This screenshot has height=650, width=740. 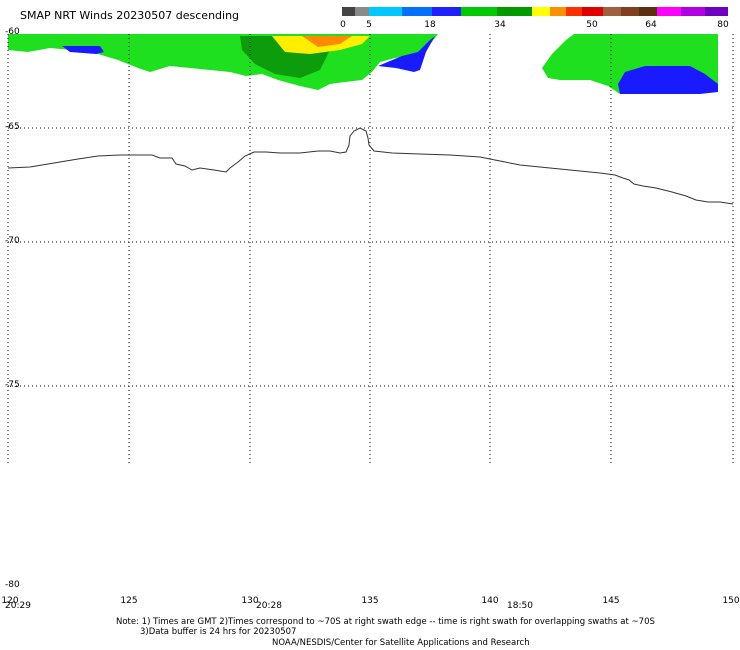 What do you see at coordinates (12, 585) in the screenshot?
I see `lat-label: -80` at bounding box center [12, 585].